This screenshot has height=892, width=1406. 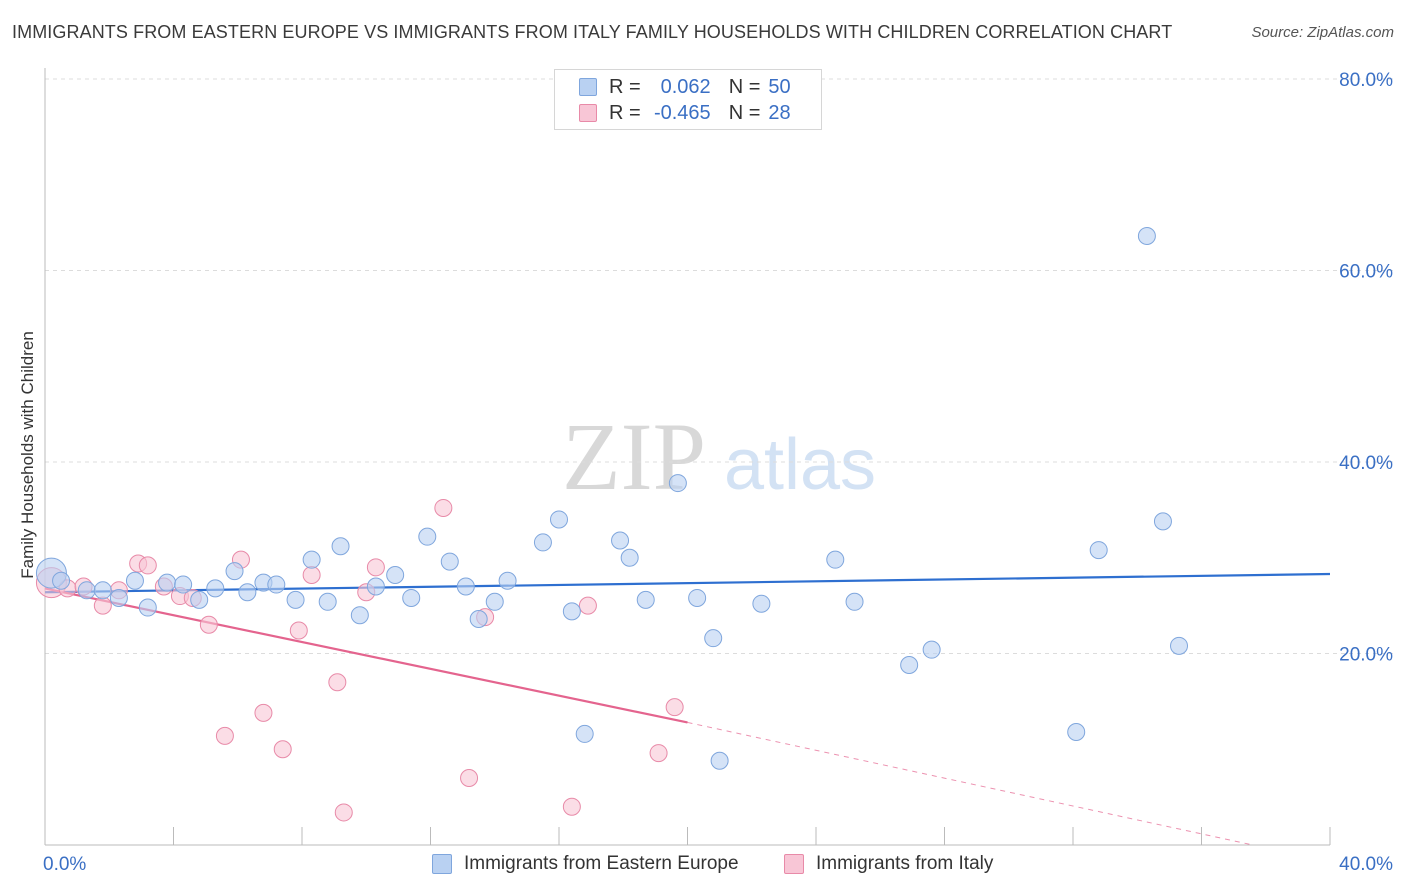 What do you see at coordinates (1366, 655) in the screenshot?
I see `y-tick-label: 20.0%` at bounding box center [1366, 655].